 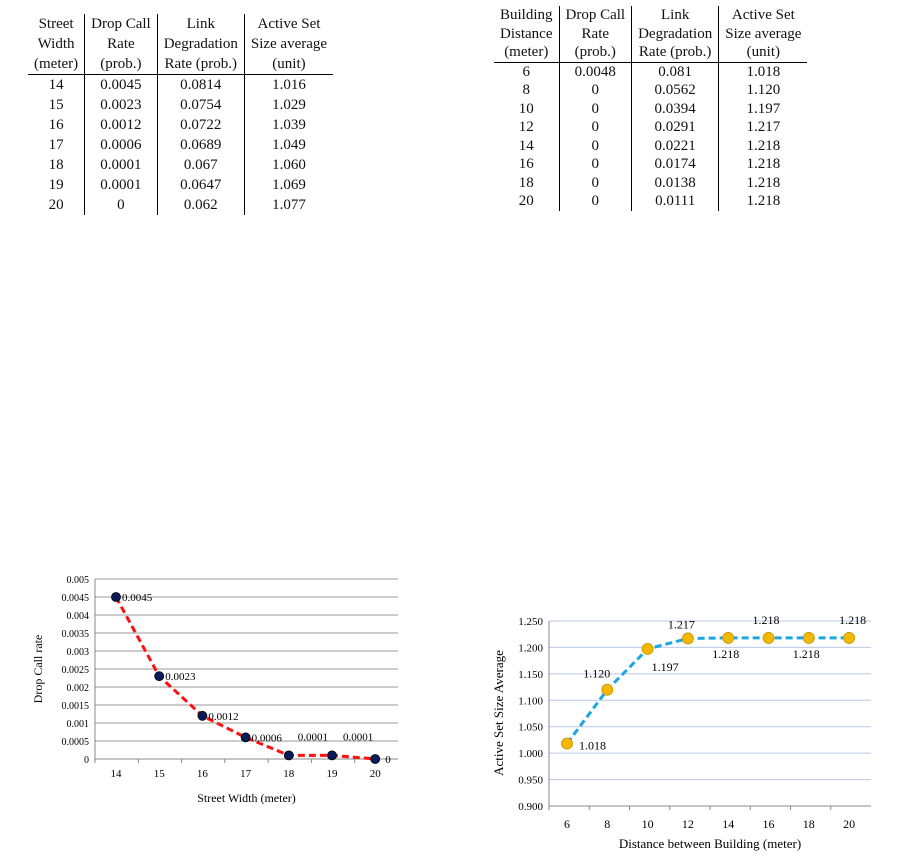 What do you see at coordinates (181, 185) in the screenshot?
I see `table-row: 19 0.0001 0.0647 1.069` at bounding box center [181, 185].